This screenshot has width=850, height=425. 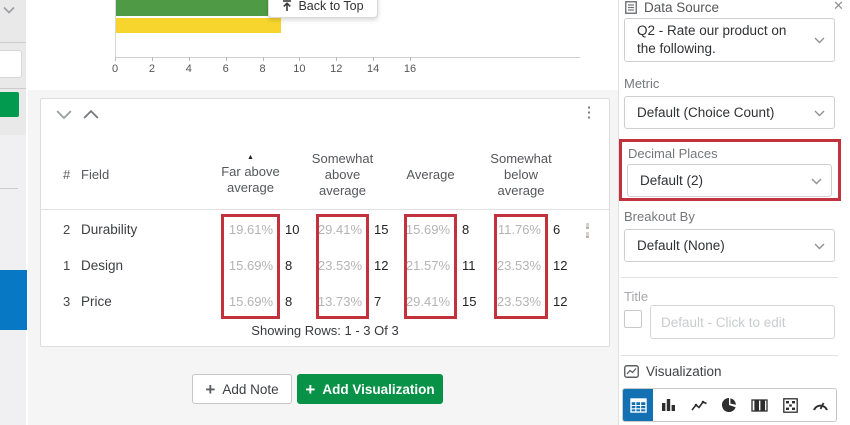 I want to click on col-header-far-above: ▲ Far above average, so click(x=250, y=175).